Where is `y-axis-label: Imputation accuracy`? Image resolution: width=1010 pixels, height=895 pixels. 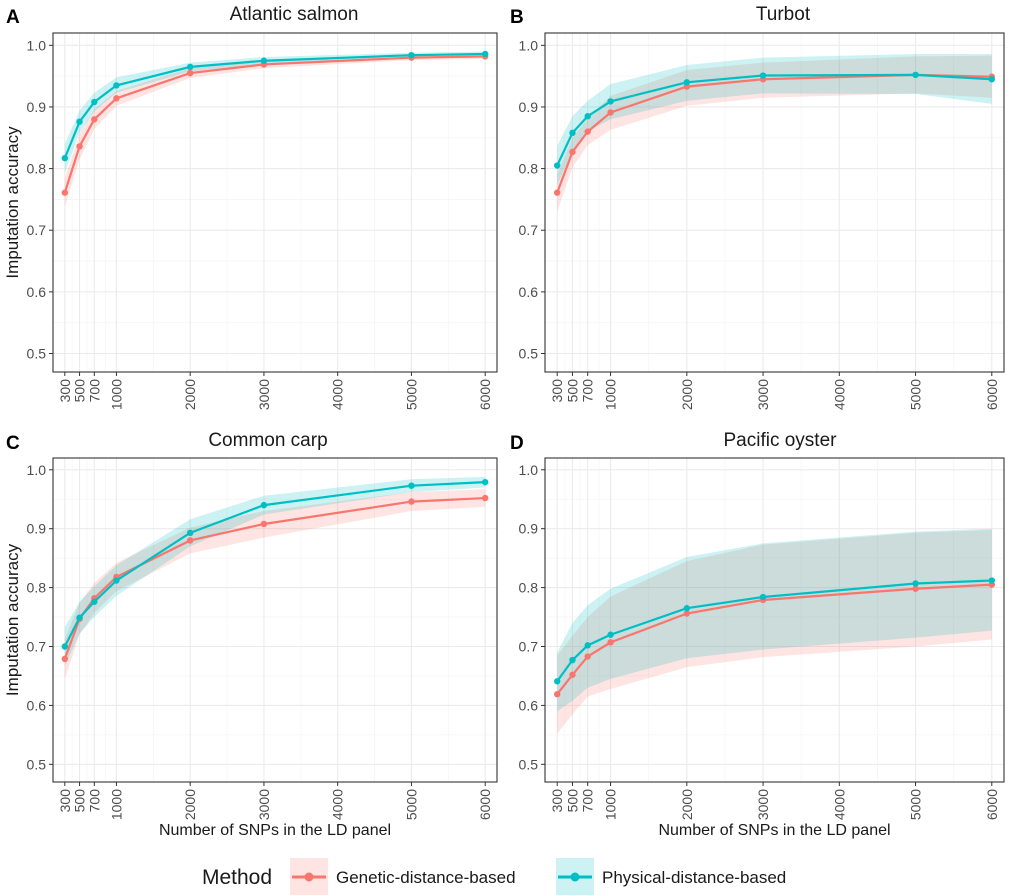
y-axis-label: Imputation accuracy is located at coordinates (12, 202).